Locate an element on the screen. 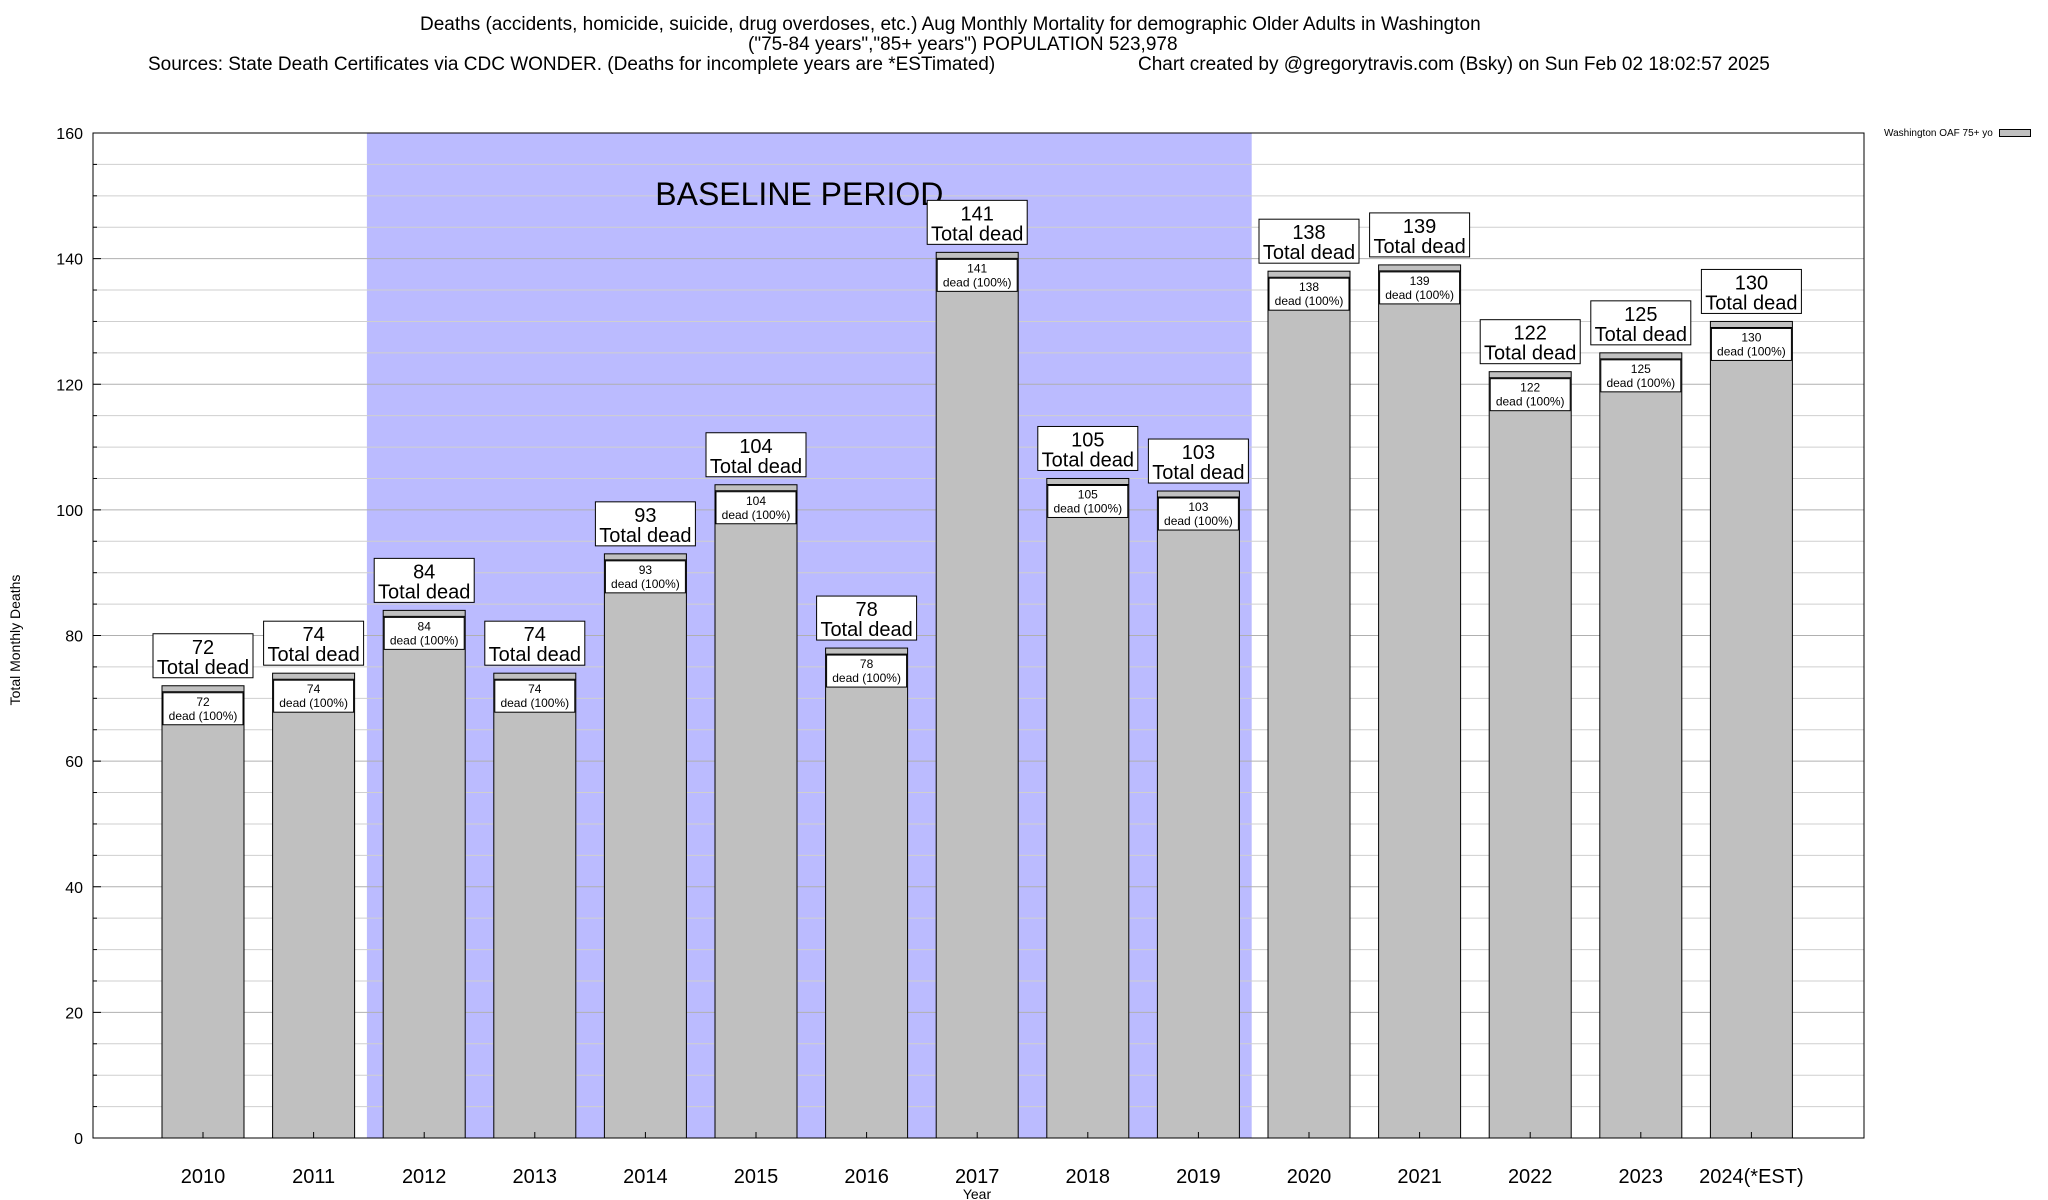  bar-inner-value: 105 is located at coordinates (1088, 494).